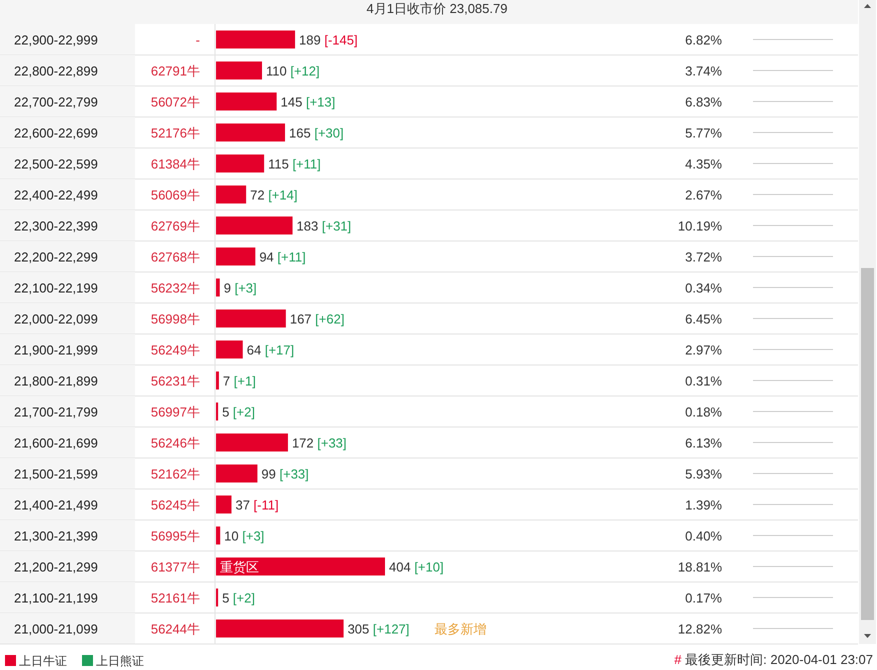 Image resolution: width=877 pixels, height=670 pixels. Describe the element at coordinates (460, 629) in the screenshot. I see `text: 最多新增` at that location.